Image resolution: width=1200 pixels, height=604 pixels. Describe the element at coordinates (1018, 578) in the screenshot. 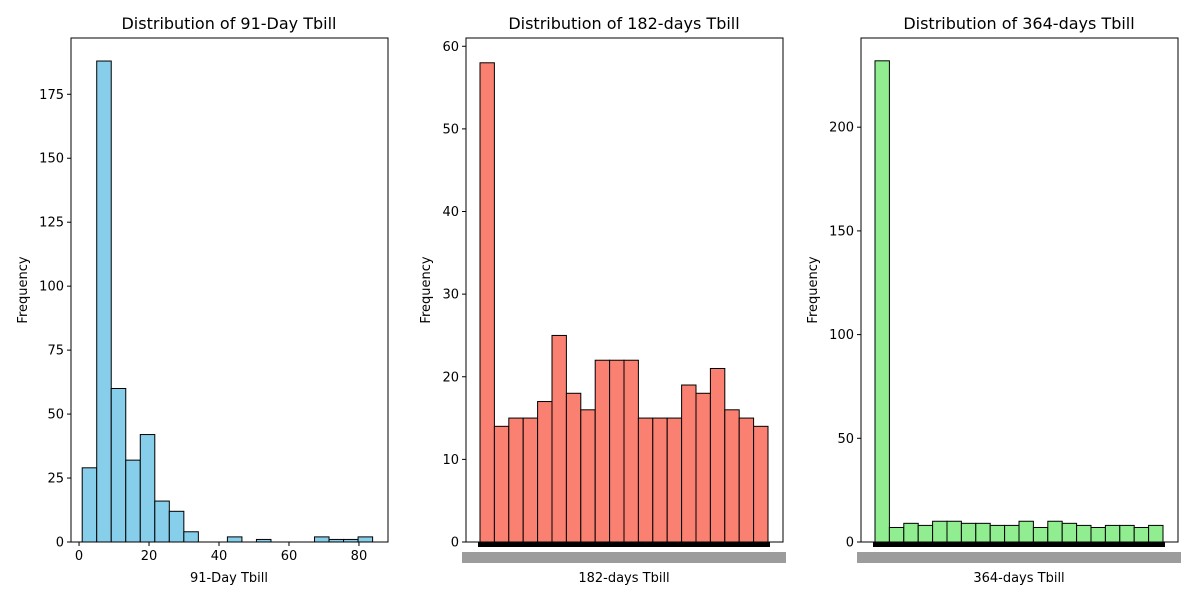

I see `x-axis-label: 364-days Tbill` at that location.